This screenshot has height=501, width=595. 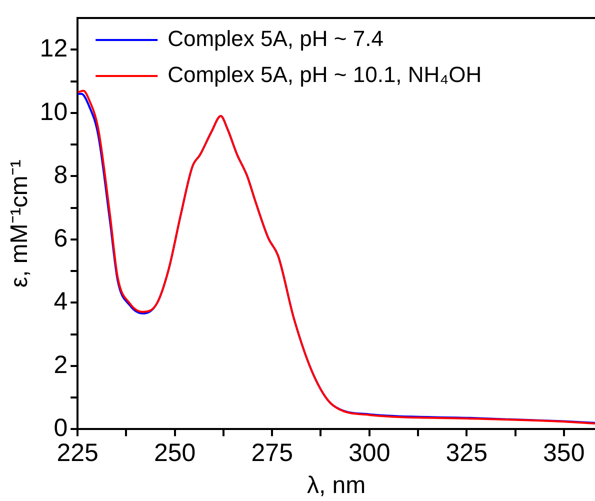 What do you see at coordinates (272, 453) in the screenshot?
I see `x-tick-label: 275` at bounding box center [272, 453].